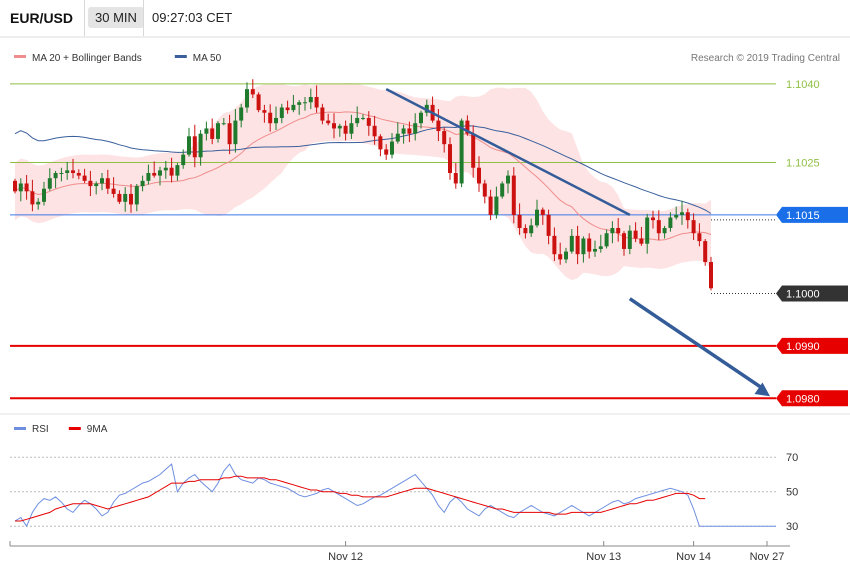 This screenshot has height=576, width=850. What do you see at coordinates (360, 495) in the screenshot?
I see `rsi-series-rsi` at bounding box center [360, 495].